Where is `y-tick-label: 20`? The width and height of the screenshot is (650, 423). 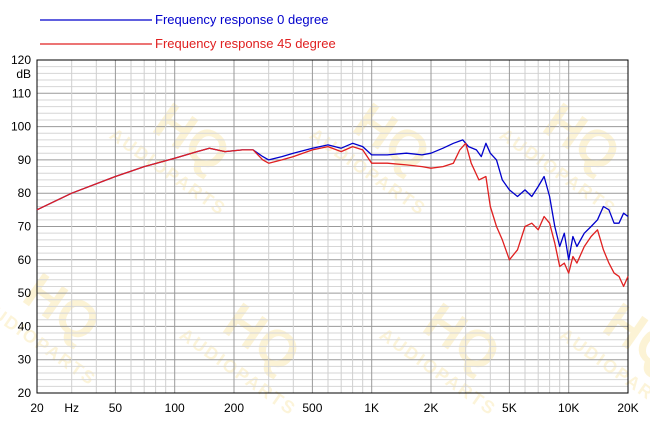 y-tick-label: 20 is located at coordinates (25, 393).